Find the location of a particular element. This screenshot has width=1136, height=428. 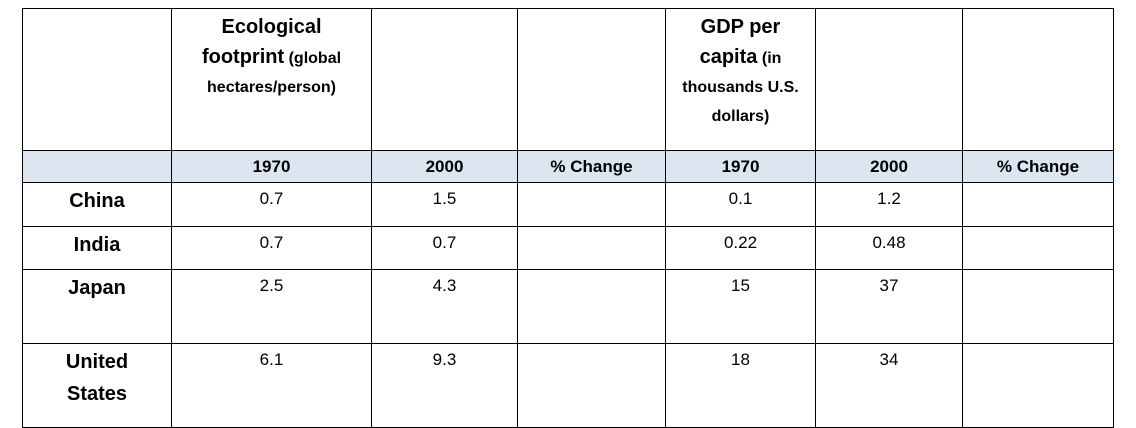

row-label-cell: United States is located at coordinates (97, 385).